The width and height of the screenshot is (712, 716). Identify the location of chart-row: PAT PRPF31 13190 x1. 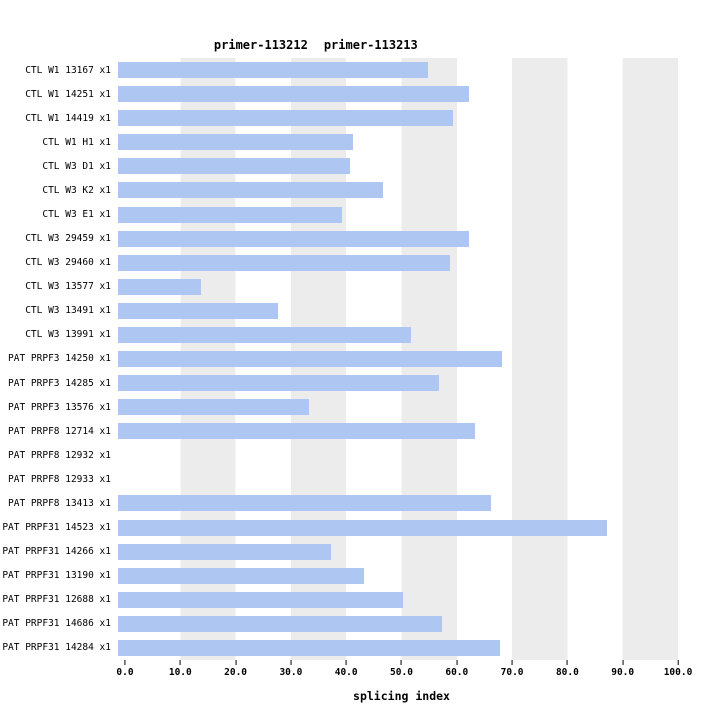
(339, 576).